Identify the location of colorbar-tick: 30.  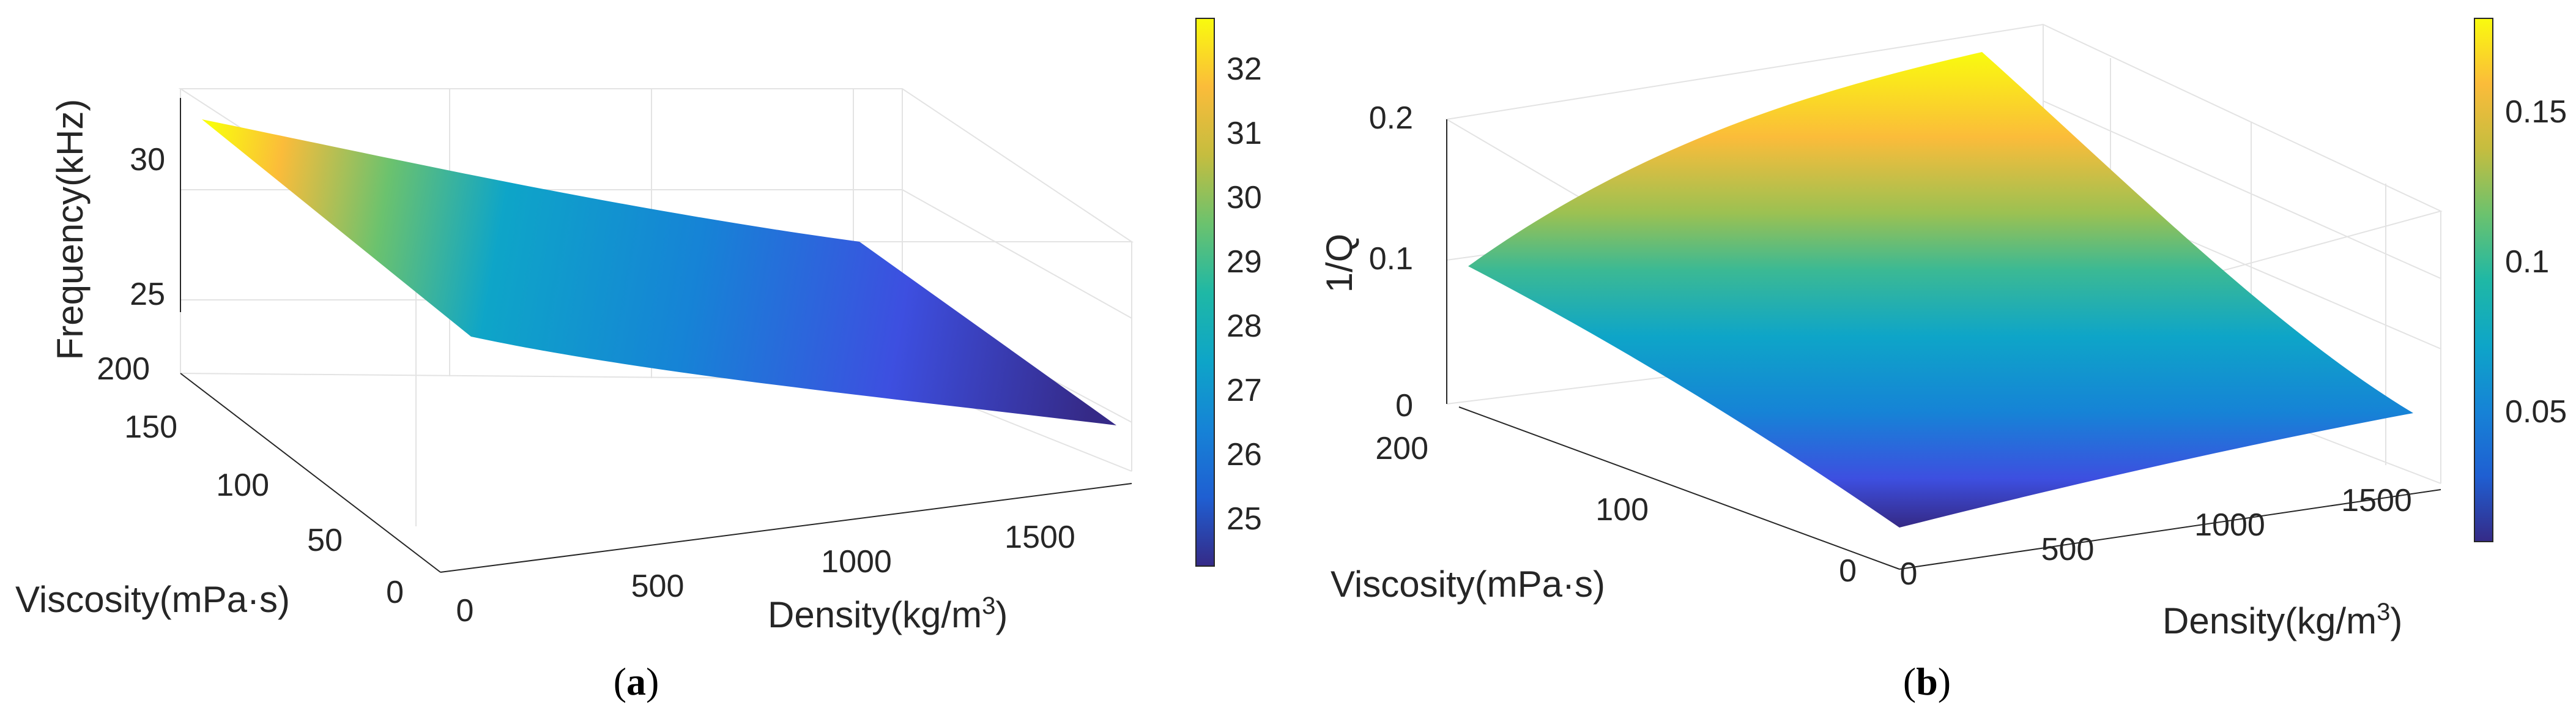
(1244, 197).